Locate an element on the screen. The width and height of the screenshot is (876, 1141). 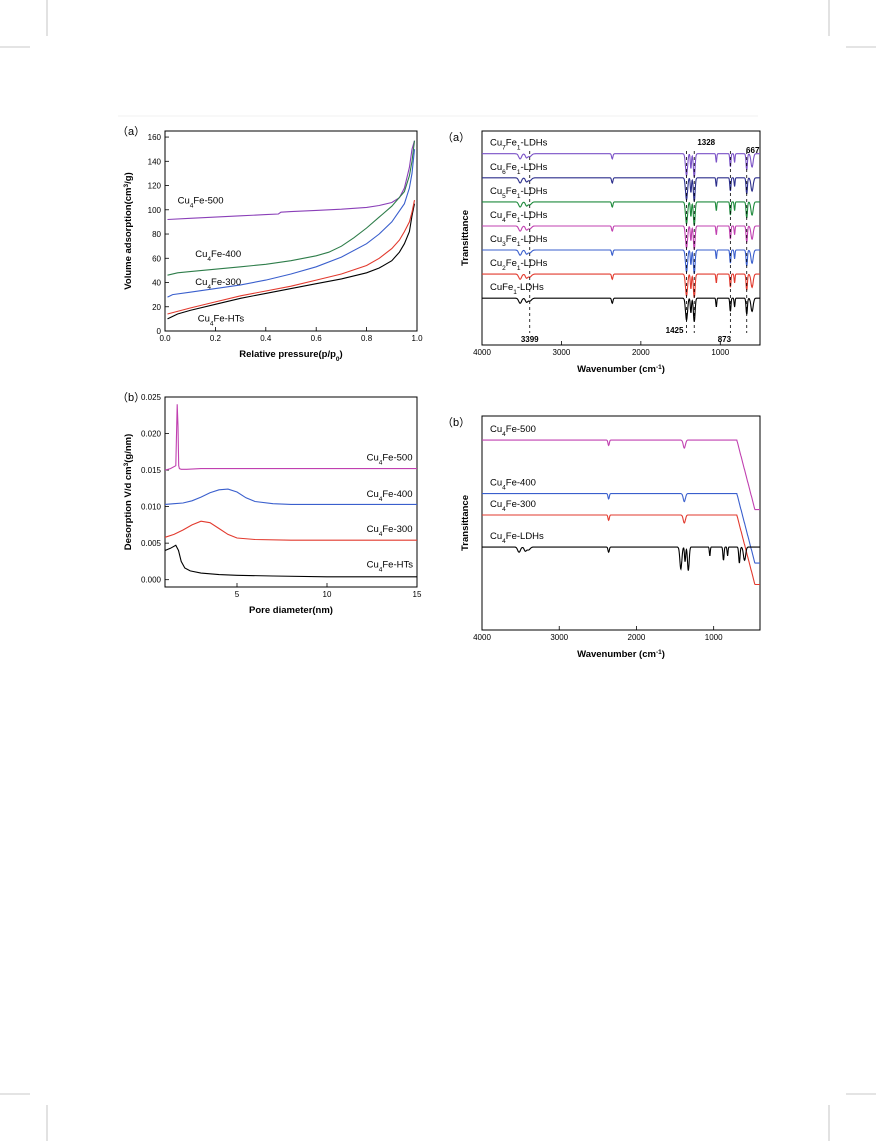
spectrum-label: Cu3Fe1-LDHs is located at coordinates (519, 241).